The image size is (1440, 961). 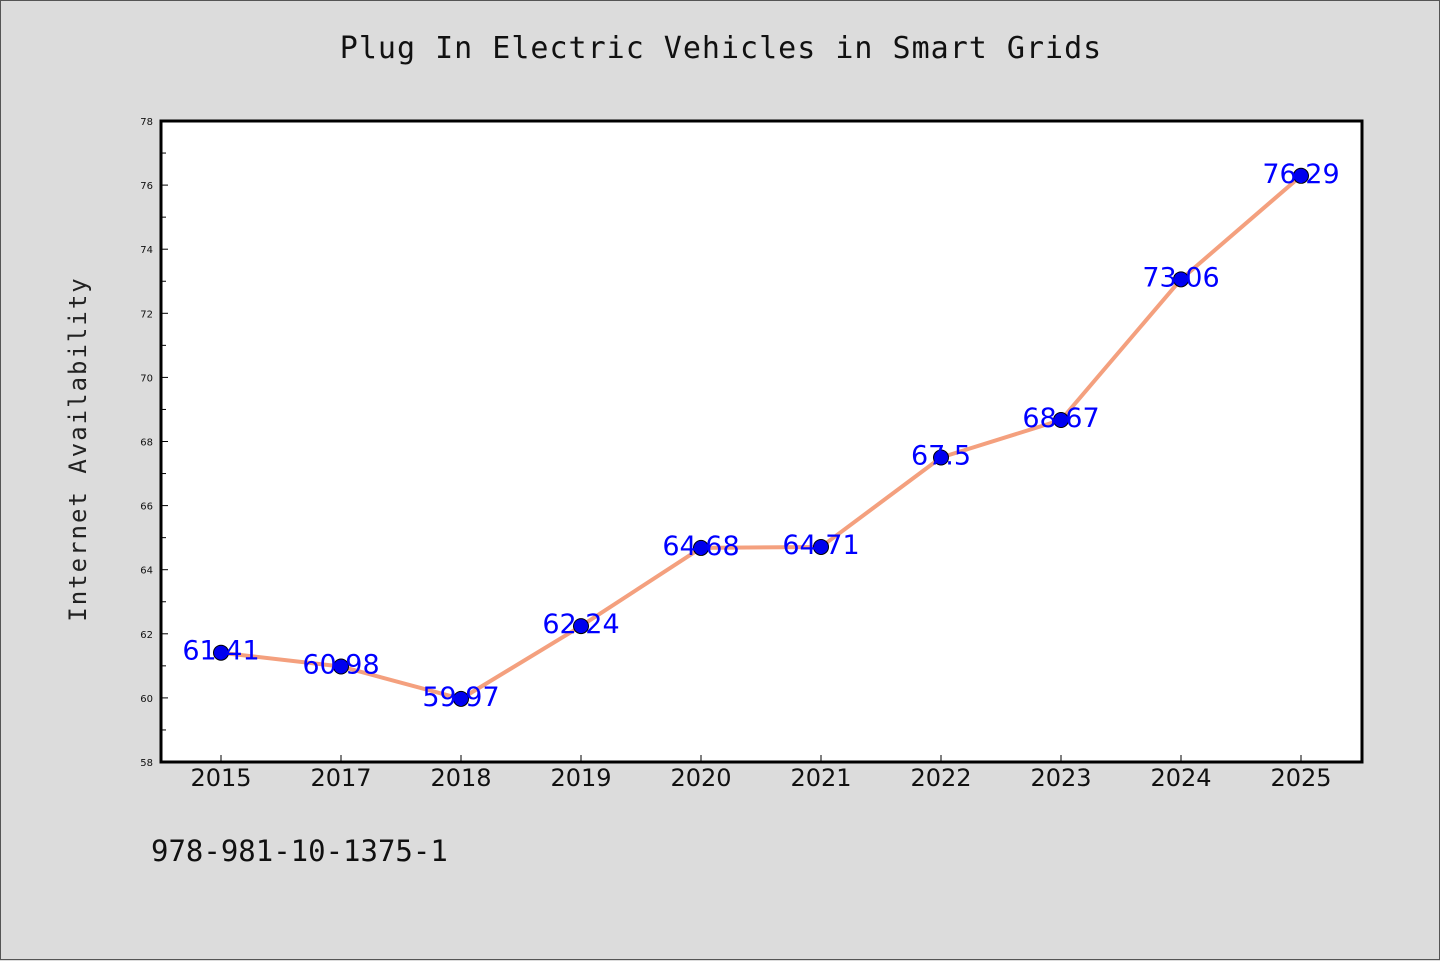 What do you see at coordinates (1300, 778) in the screenshot?
I see `x-tick-label: 2025` at bounding box center [1300, 778].